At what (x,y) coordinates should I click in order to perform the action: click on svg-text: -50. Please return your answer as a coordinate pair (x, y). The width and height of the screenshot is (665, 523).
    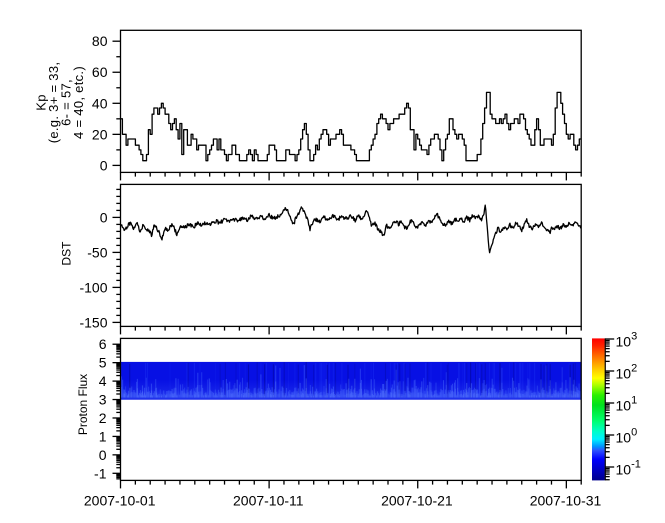
    Looking at the image, I should click on (97, 252).